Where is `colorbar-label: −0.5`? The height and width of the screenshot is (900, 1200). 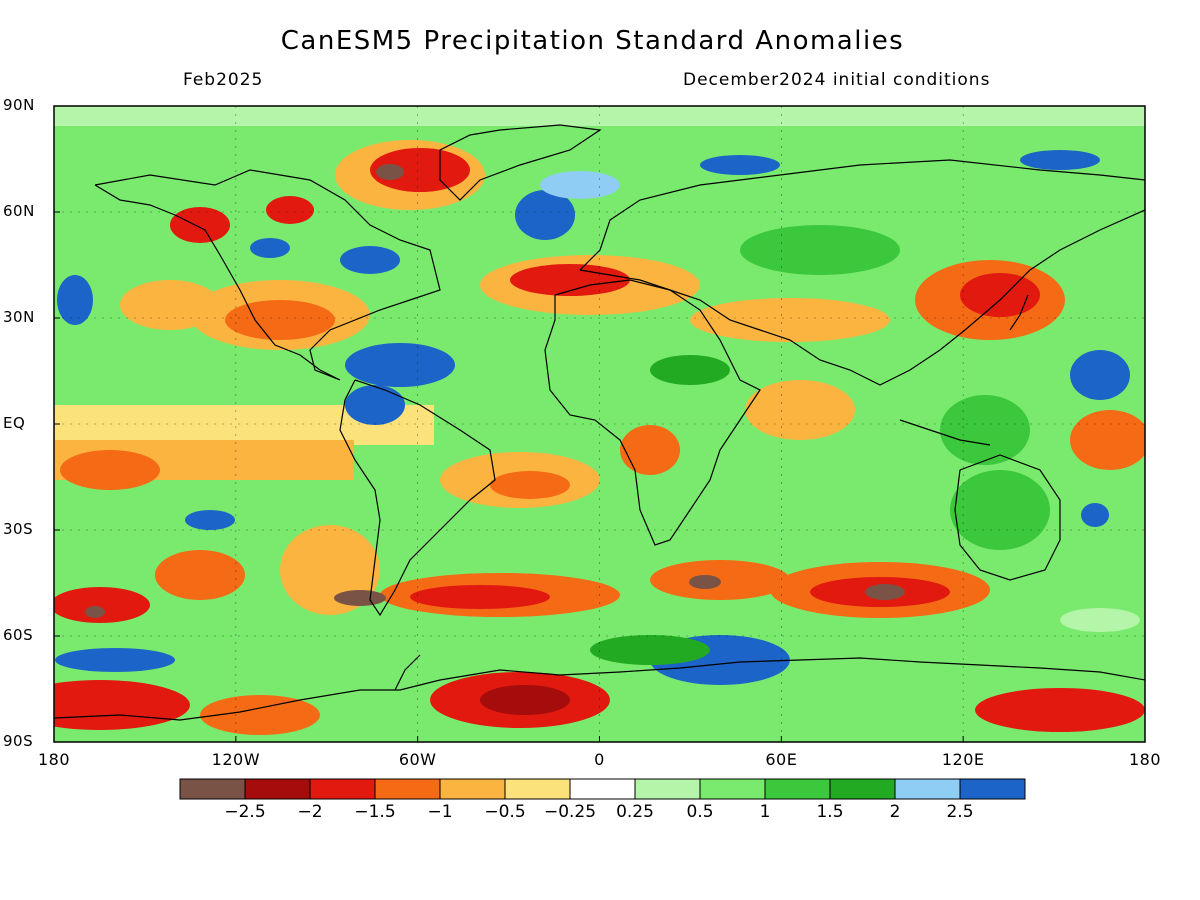 colorbar-label: −0.5 is located at coordinates (505, 812).